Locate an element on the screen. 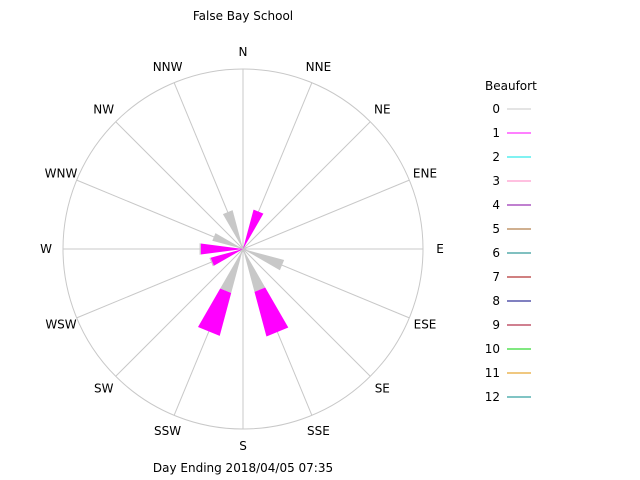 The image size is (640, 480). legend-title: Beaufort is located at coordinates (511, 86).